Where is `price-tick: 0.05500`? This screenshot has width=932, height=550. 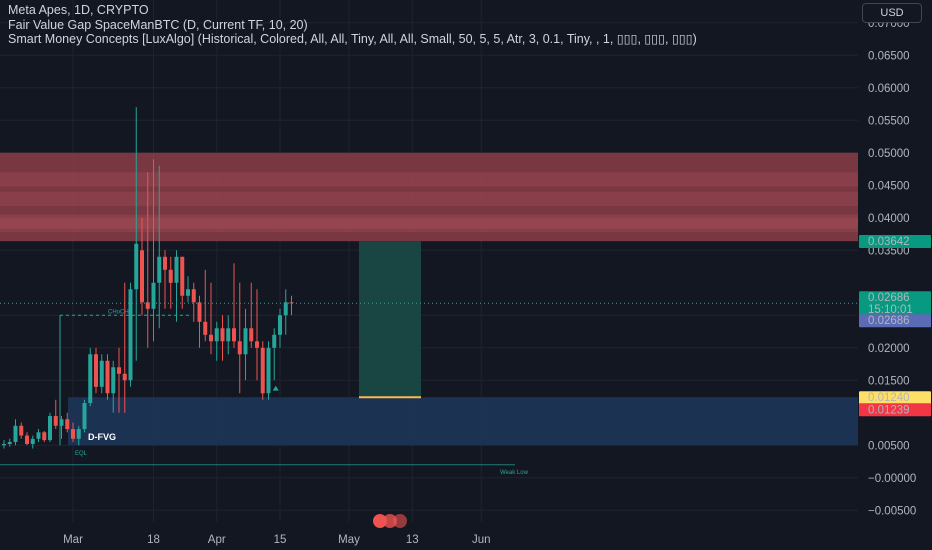 price-tick: 0.05500 is located at coordinates (889, 121).